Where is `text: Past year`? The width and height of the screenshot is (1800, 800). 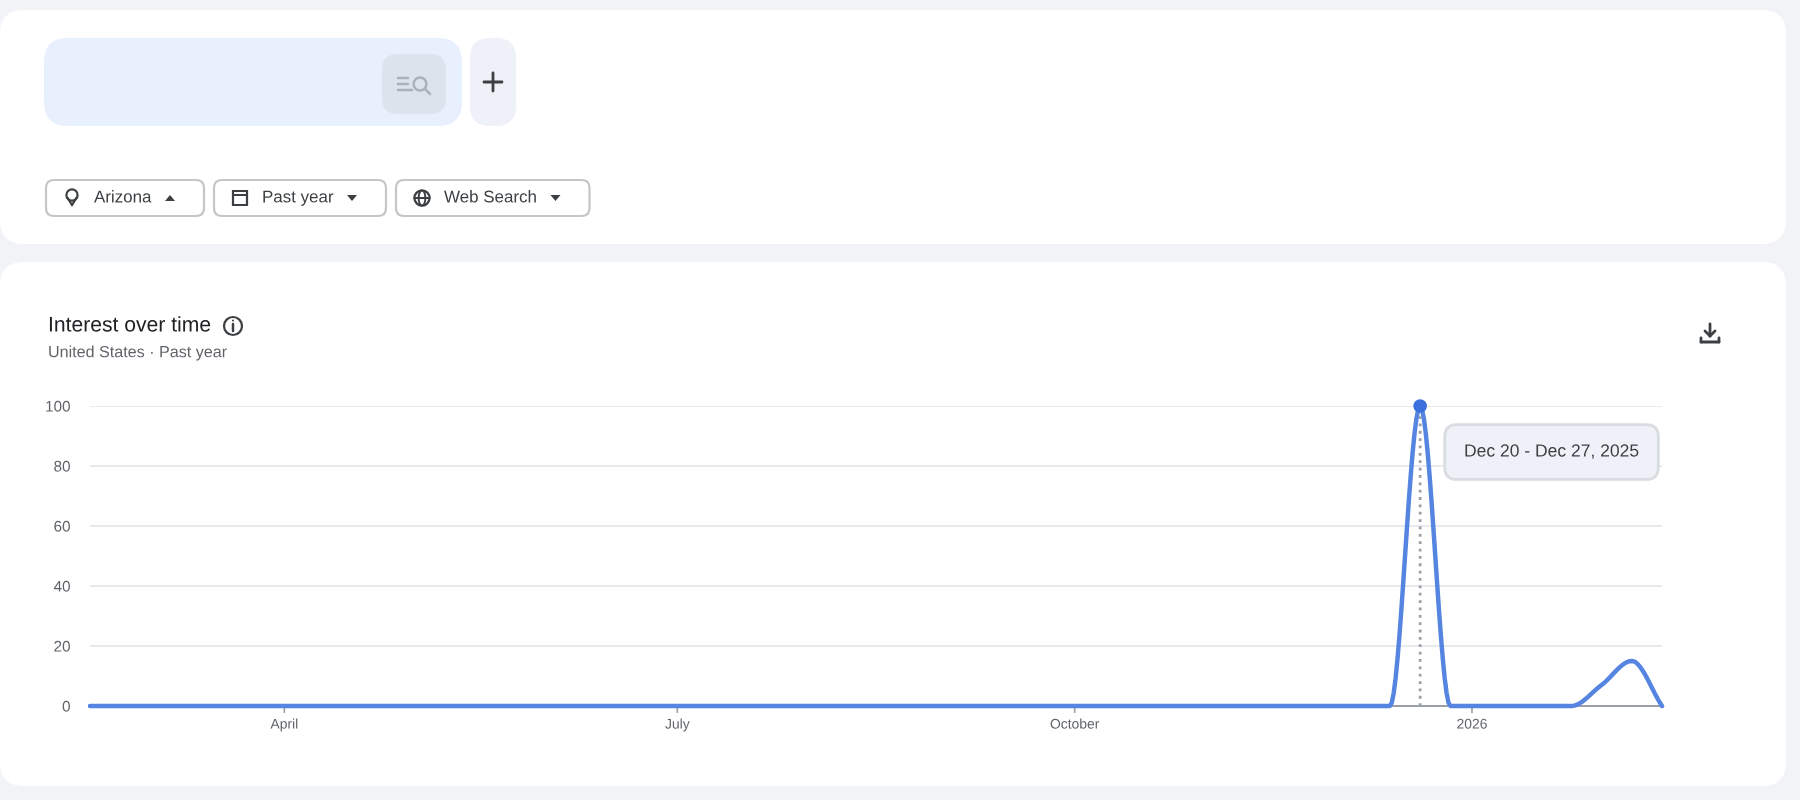 text: Past year is located at coordinates (298, 198).